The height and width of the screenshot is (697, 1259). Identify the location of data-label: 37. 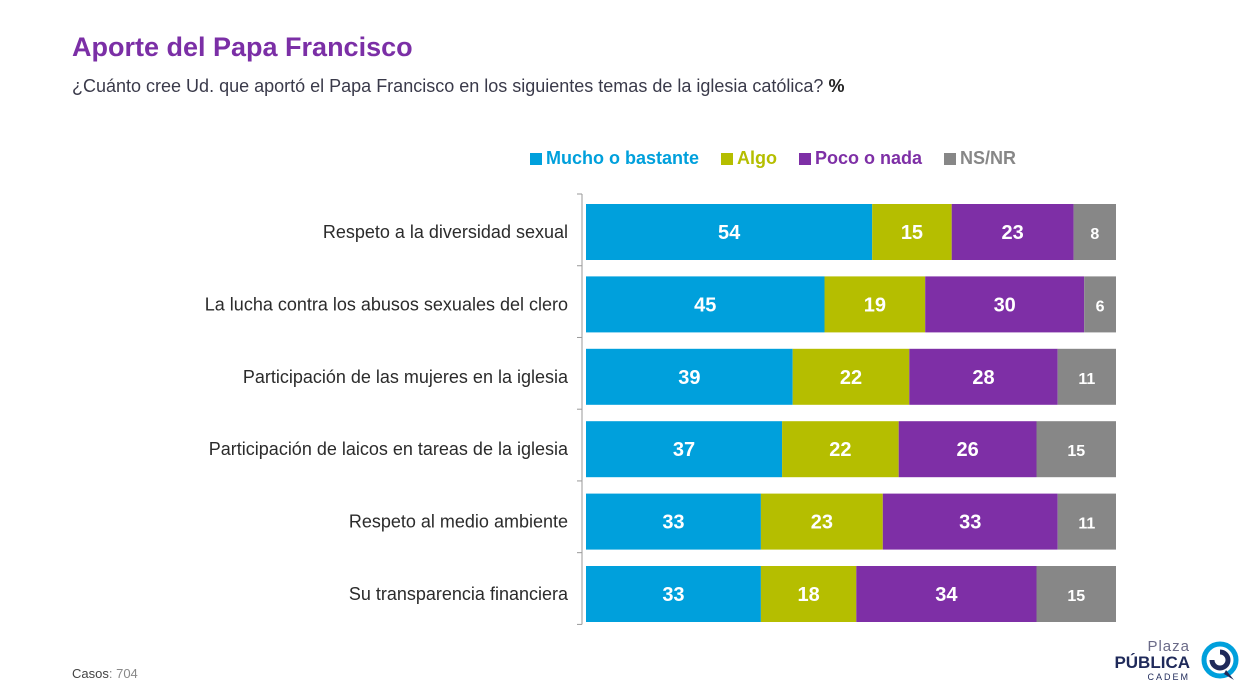
(684, 450).